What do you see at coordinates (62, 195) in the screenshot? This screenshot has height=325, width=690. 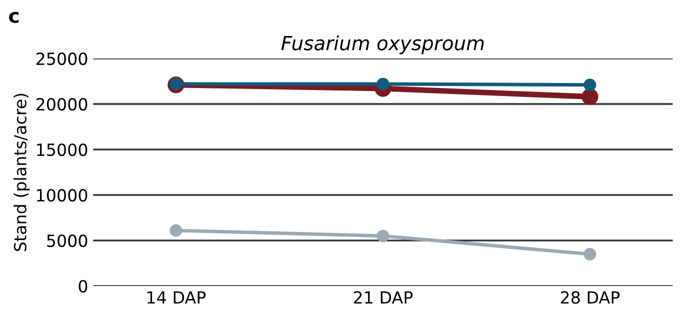 I see `y-tick-label: 10000` at bounding box center [62, 195].